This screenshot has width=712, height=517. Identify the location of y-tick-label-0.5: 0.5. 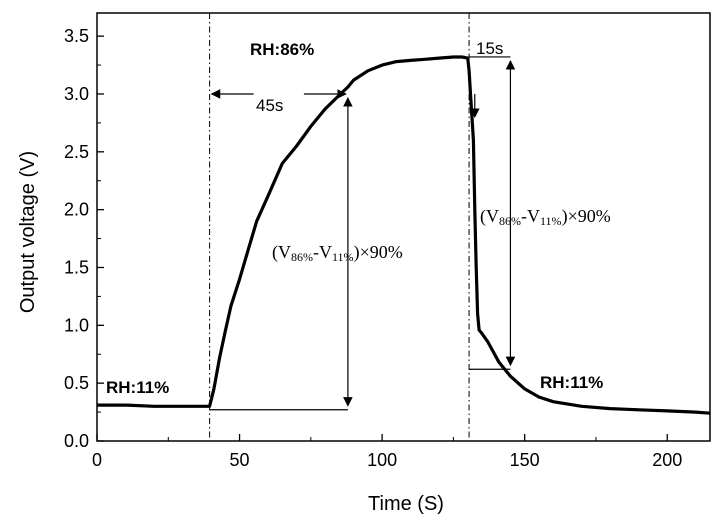
(76, 383).